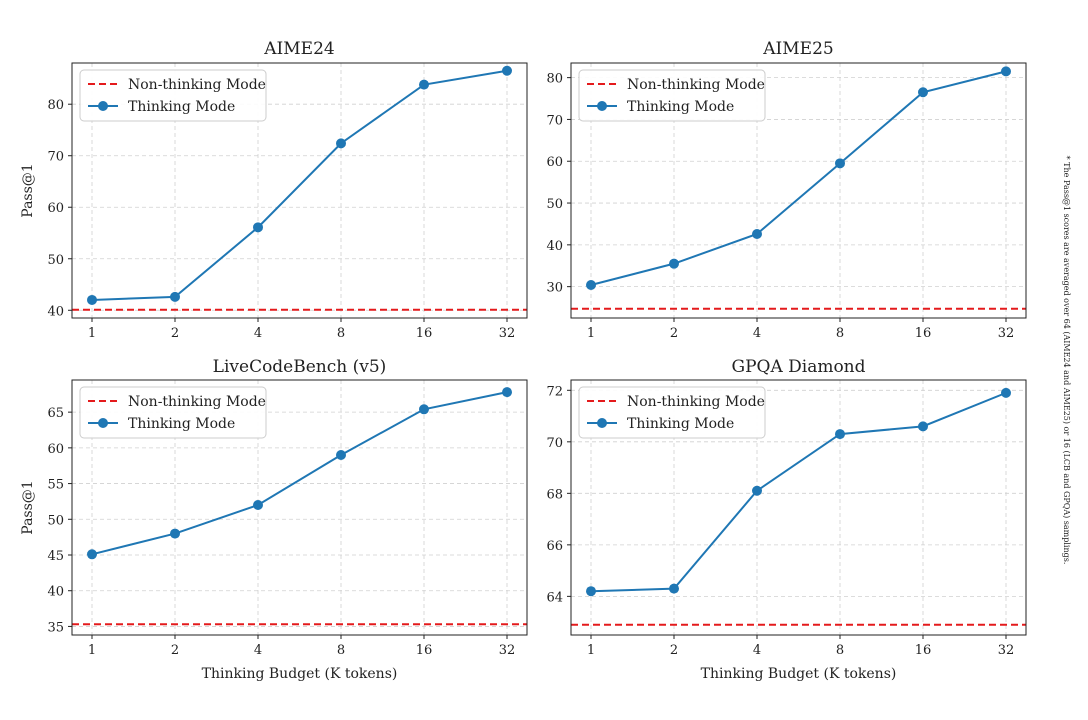 The height and width of the screenshot is (720, 1088). I want to click on y-tick-label: 55, so click(55, 485).